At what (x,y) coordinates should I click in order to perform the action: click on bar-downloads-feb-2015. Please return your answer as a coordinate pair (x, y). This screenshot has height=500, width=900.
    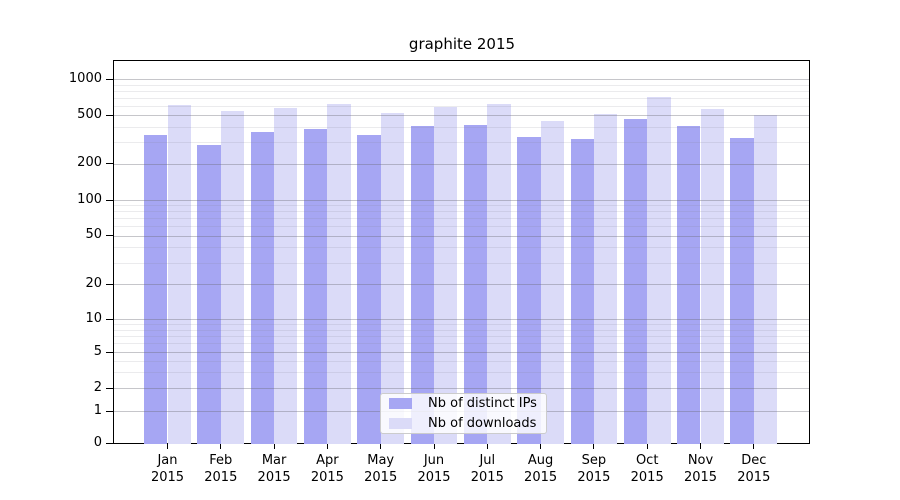
    Looking at the image, I should click on (232, 277).